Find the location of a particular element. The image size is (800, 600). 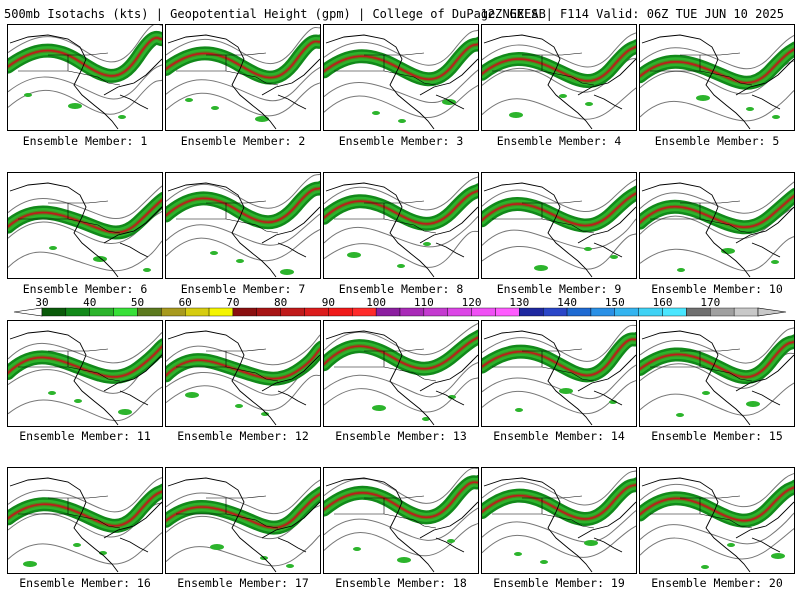

ensemble-member-label: Ensemble Member: 18 is located at coordinates (401, 583).